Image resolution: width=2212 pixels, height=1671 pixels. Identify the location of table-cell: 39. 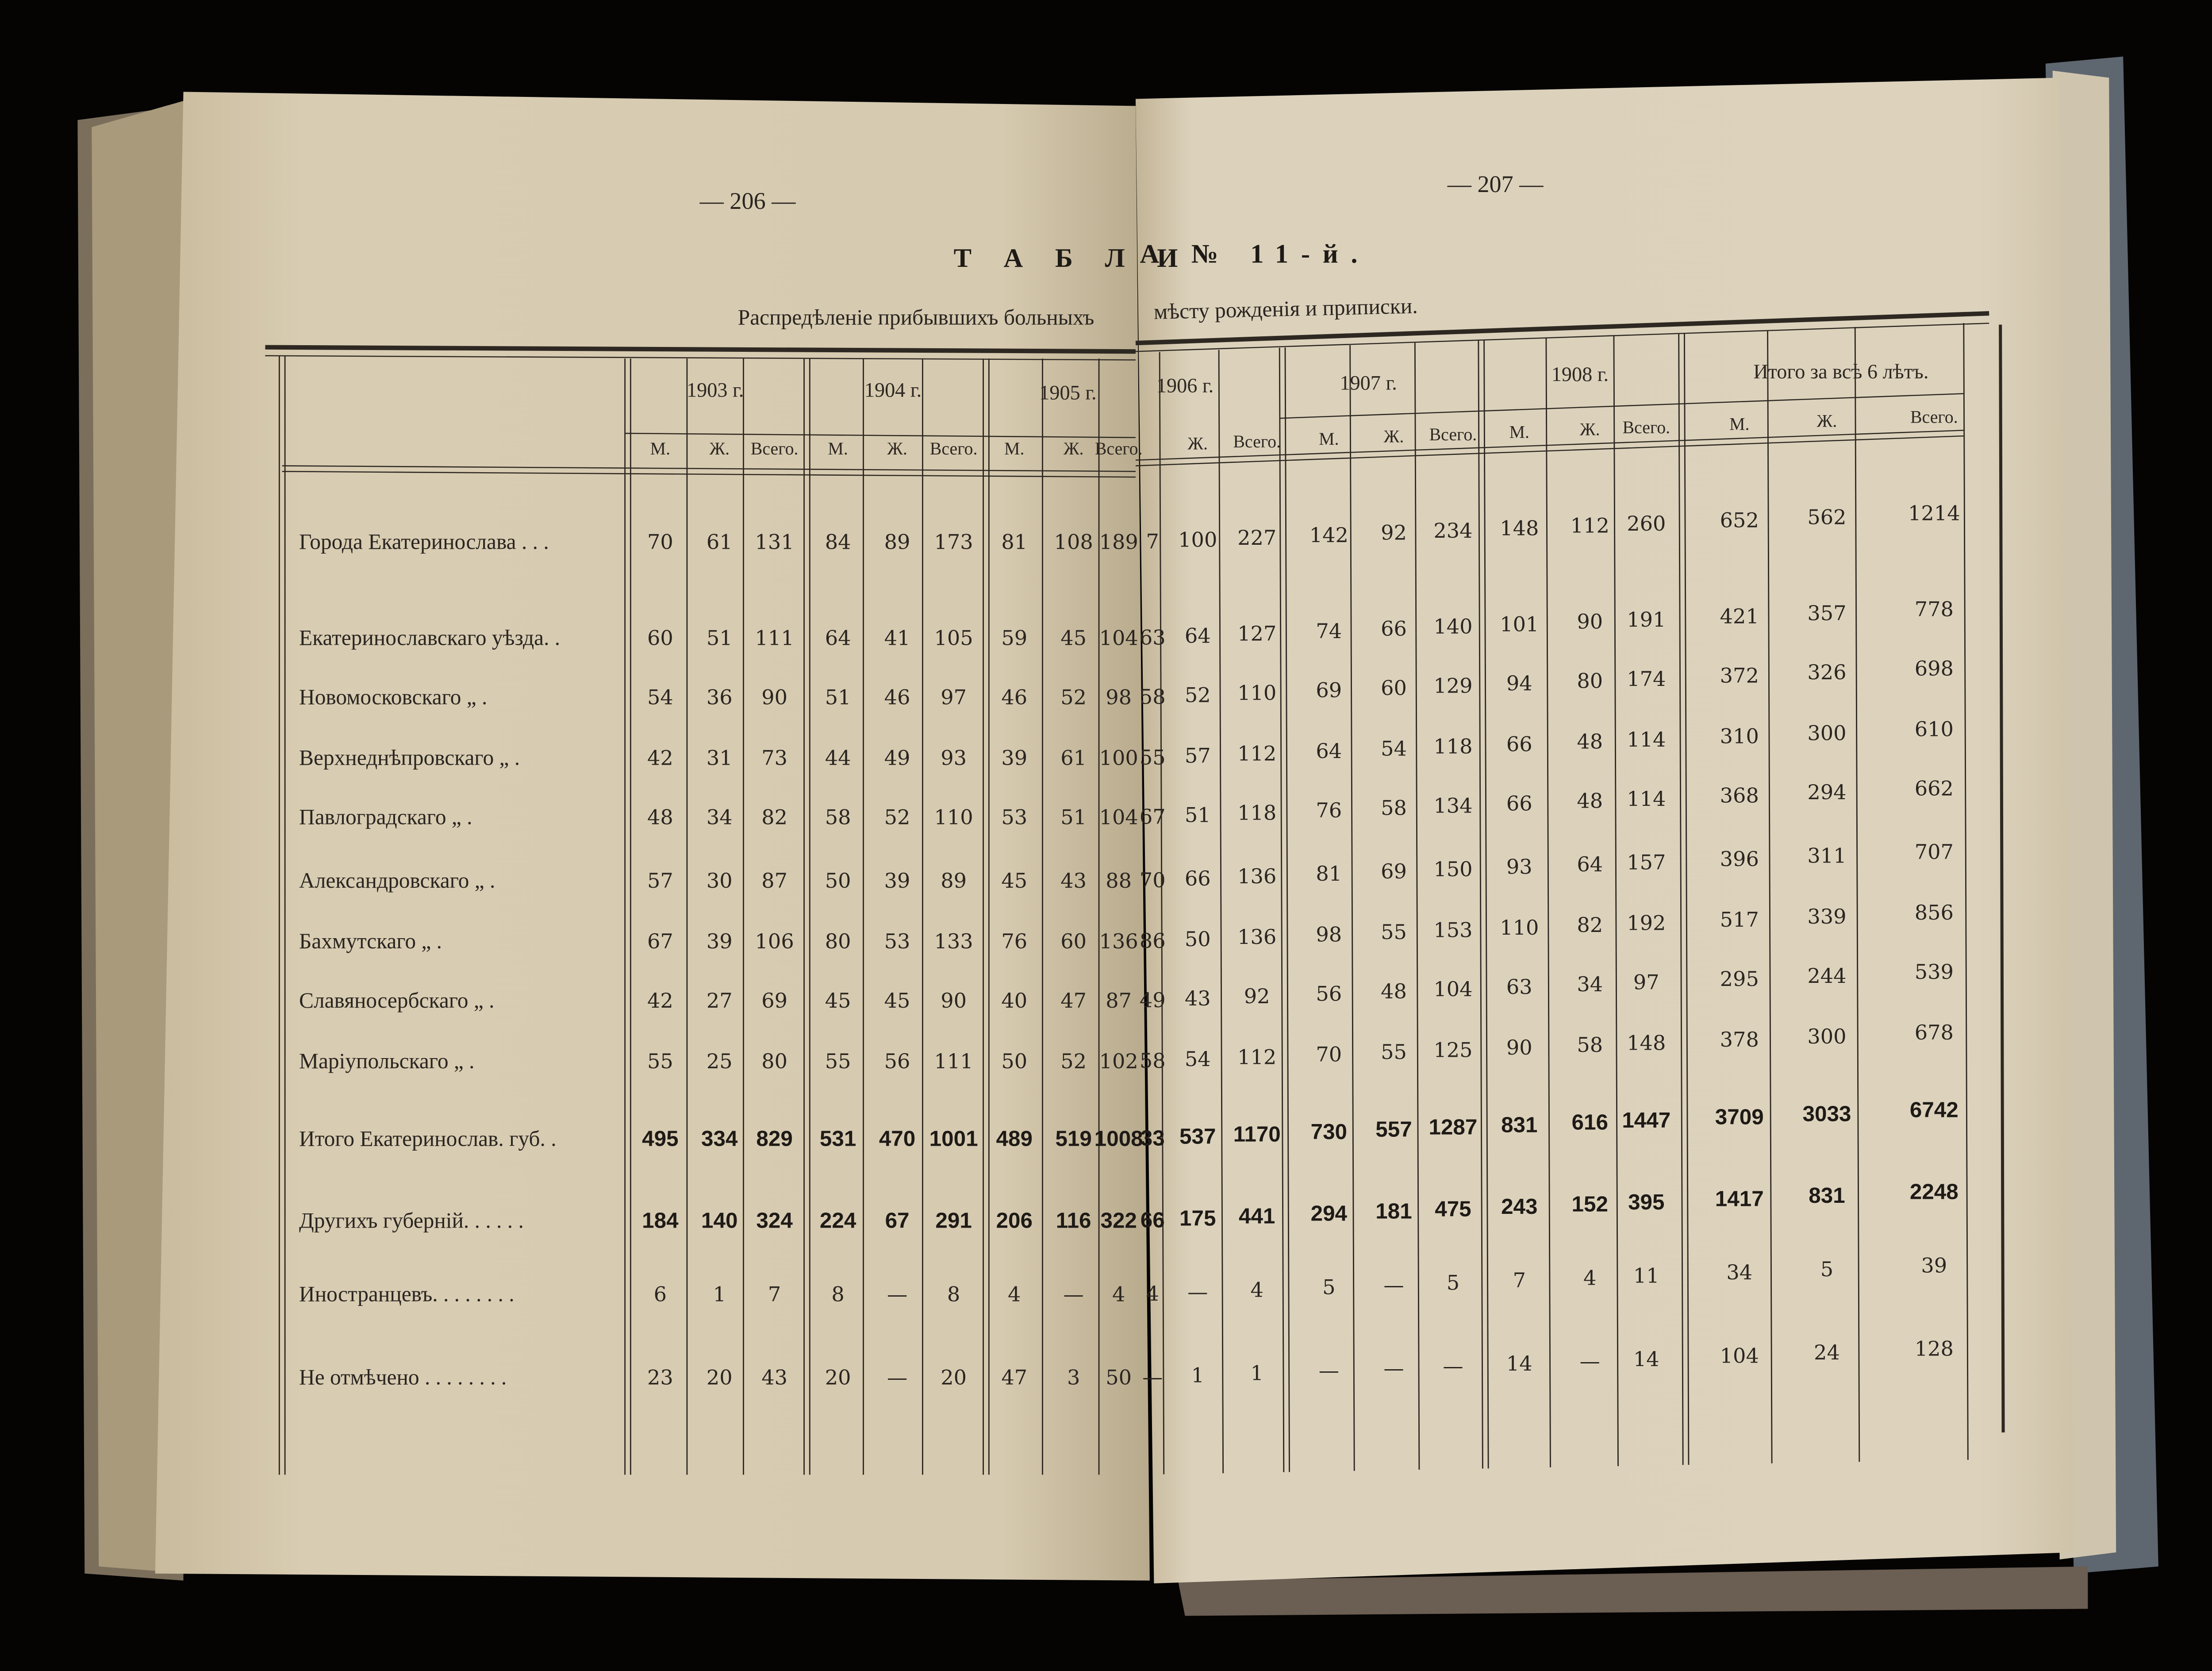
(897, 881).